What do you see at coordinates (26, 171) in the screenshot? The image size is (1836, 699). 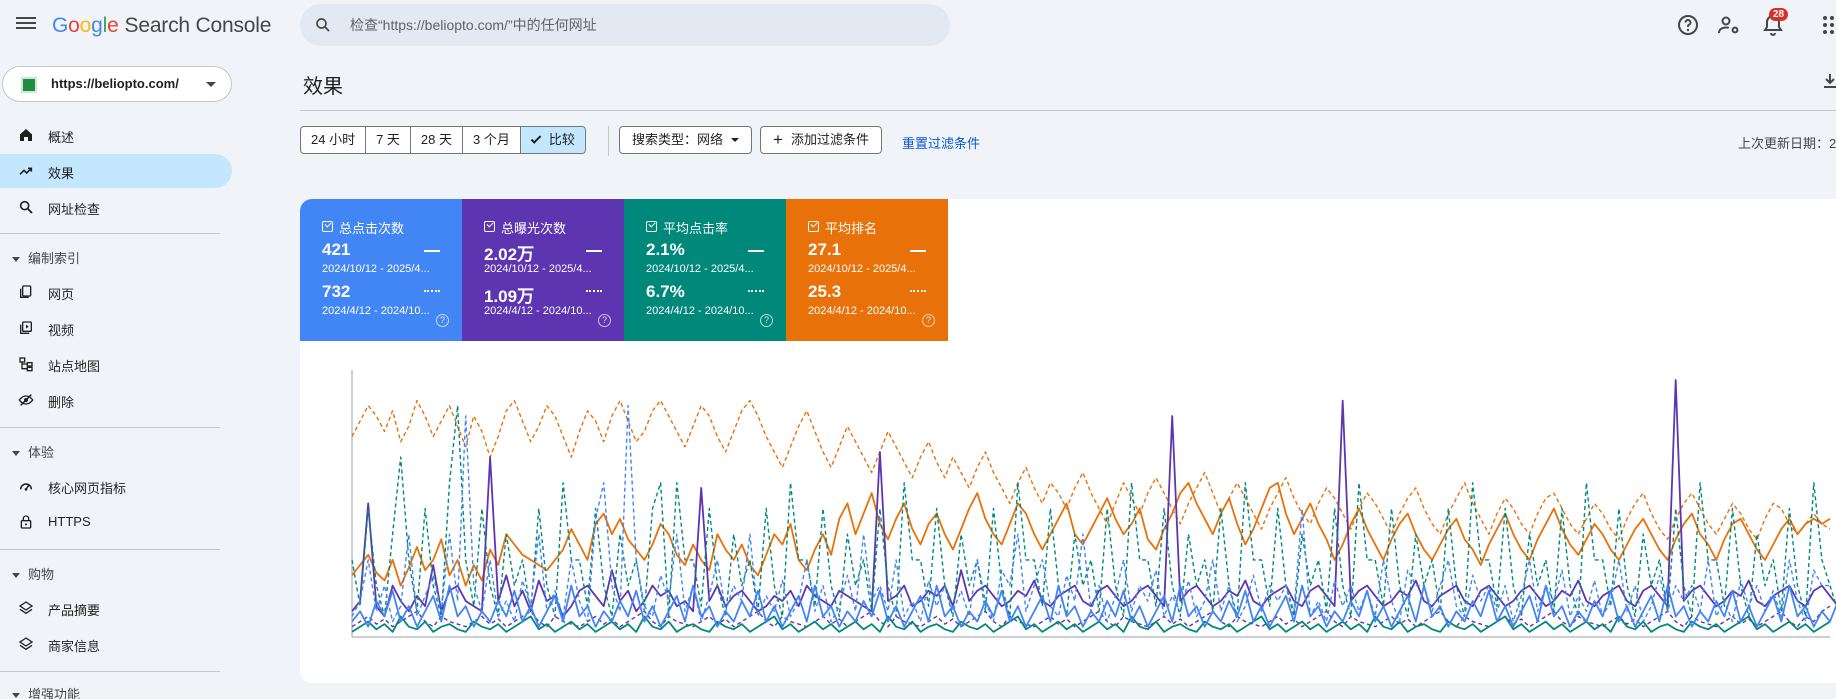 I see `trending-up-icon` at bounding box center [26, 171].